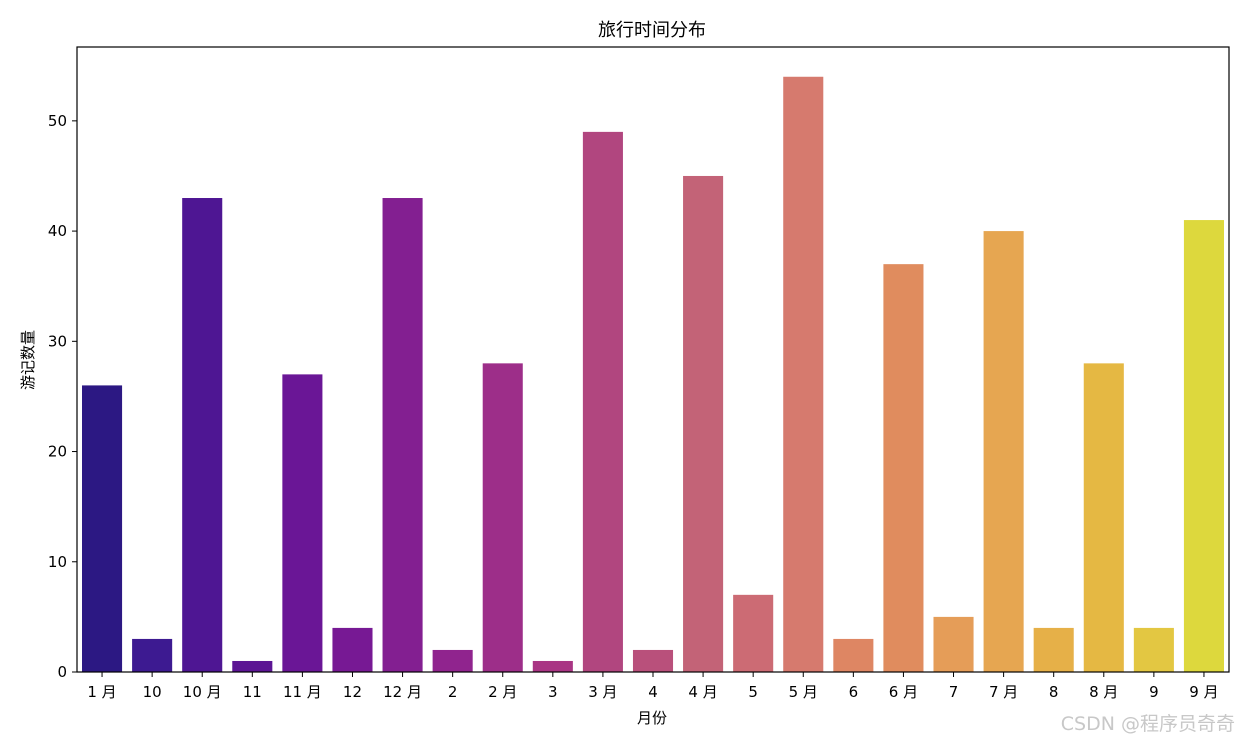 This screenshot has height=742, width=1241. I want to click on x-tick-label-9: 3, so click(553, 692).